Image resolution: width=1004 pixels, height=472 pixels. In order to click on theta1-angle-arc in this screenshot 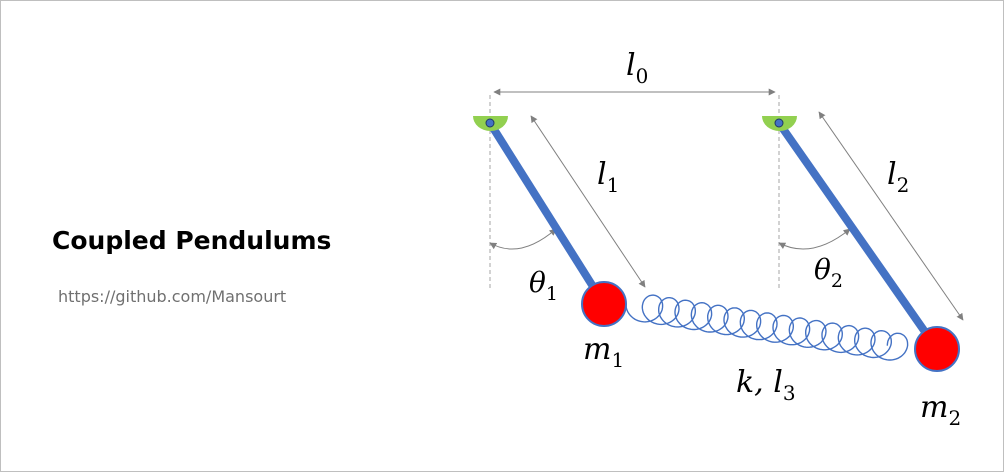, I will do `click(523, 239)`.